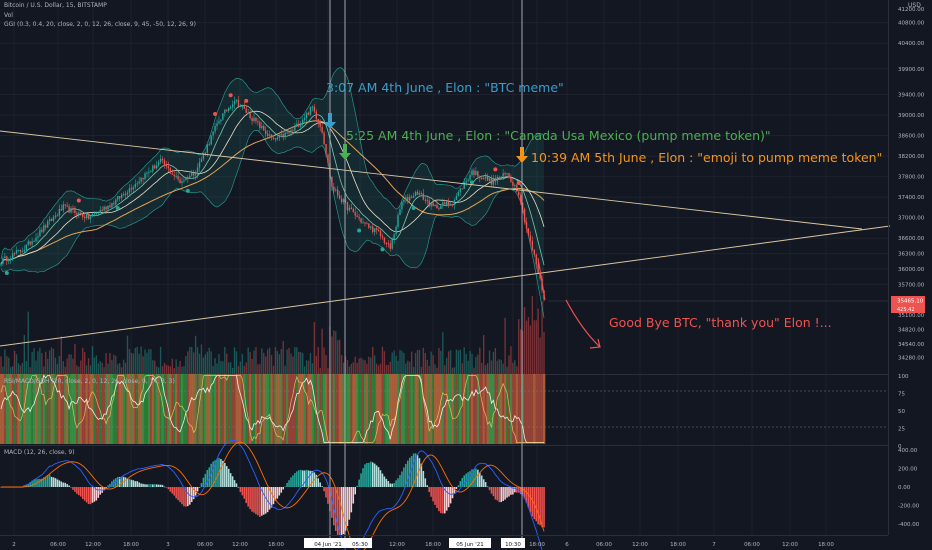 The image size is (932, 550). Describe the element at coordinates (205, 545) in the screenshot. I see `time-tick-label: 06:00` at that location.